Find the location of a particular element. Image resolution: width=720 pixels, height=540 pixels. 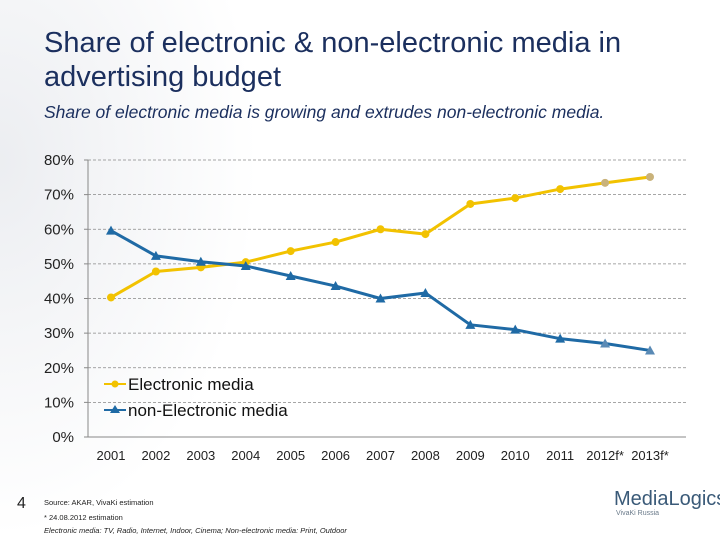

y-tick-label: 80% is located at coordinates (59, 160).